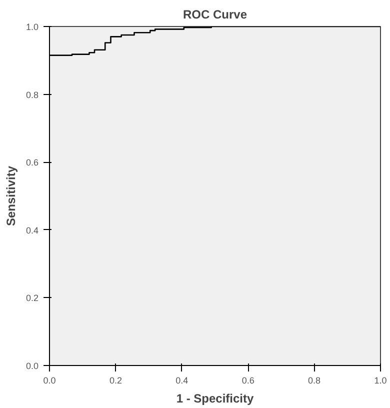 Image resolution: width=390 pixels, height=408 pixels. Describe the element at coordinates (32, 27) in the screenshot. I see `y-tick-label: 1.0` at that location.